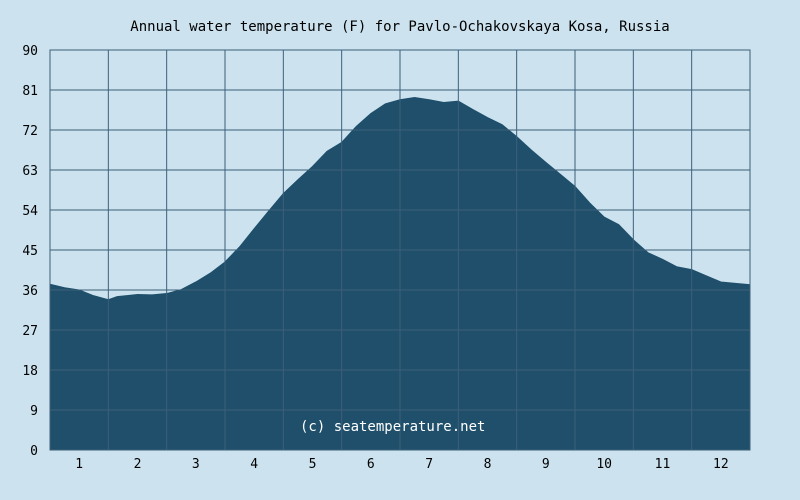 The height and width of the screenshot is (500, 800). Describe the element at coordinates (30, 91) in the screenshot. I see `y-tick-label: 81` at that location.